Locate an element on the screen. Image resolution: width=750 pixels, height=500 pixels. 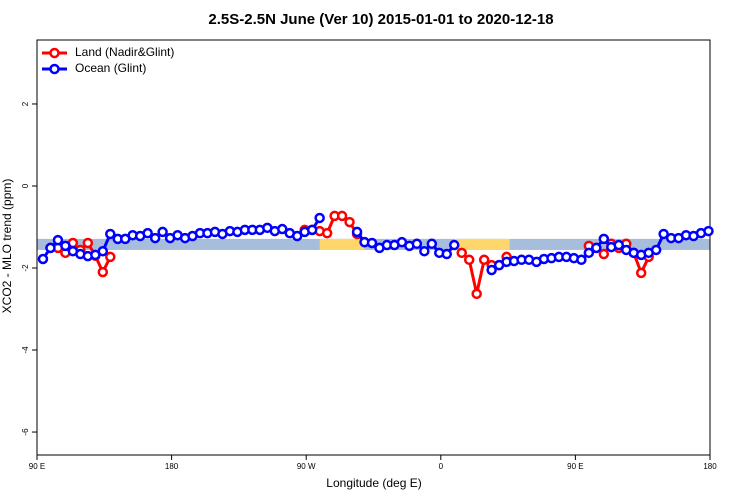
x-tick-label: 90 W is located at coordinates (306, 466).